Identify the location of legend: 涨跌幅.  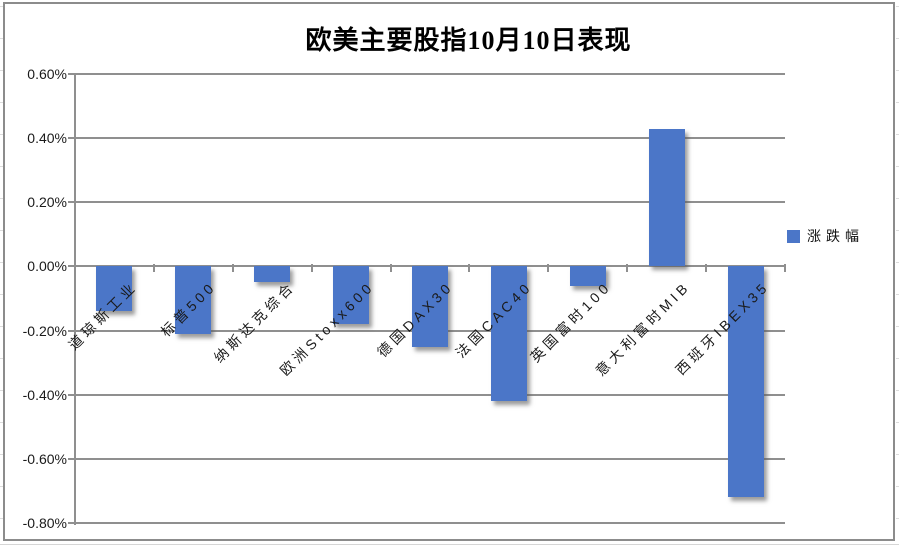
(825, 236).